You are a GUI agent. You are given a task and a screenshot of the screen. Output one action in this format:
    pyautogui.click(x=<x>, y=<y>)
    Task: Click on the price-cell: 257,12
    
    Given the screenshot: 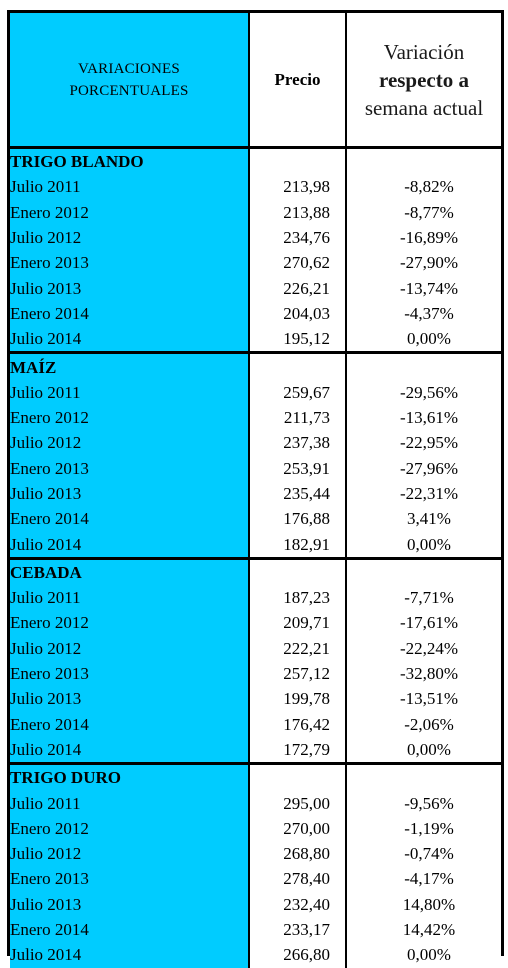 What is the action you would take?
    pyautogui.click(x=298, y=673)
    